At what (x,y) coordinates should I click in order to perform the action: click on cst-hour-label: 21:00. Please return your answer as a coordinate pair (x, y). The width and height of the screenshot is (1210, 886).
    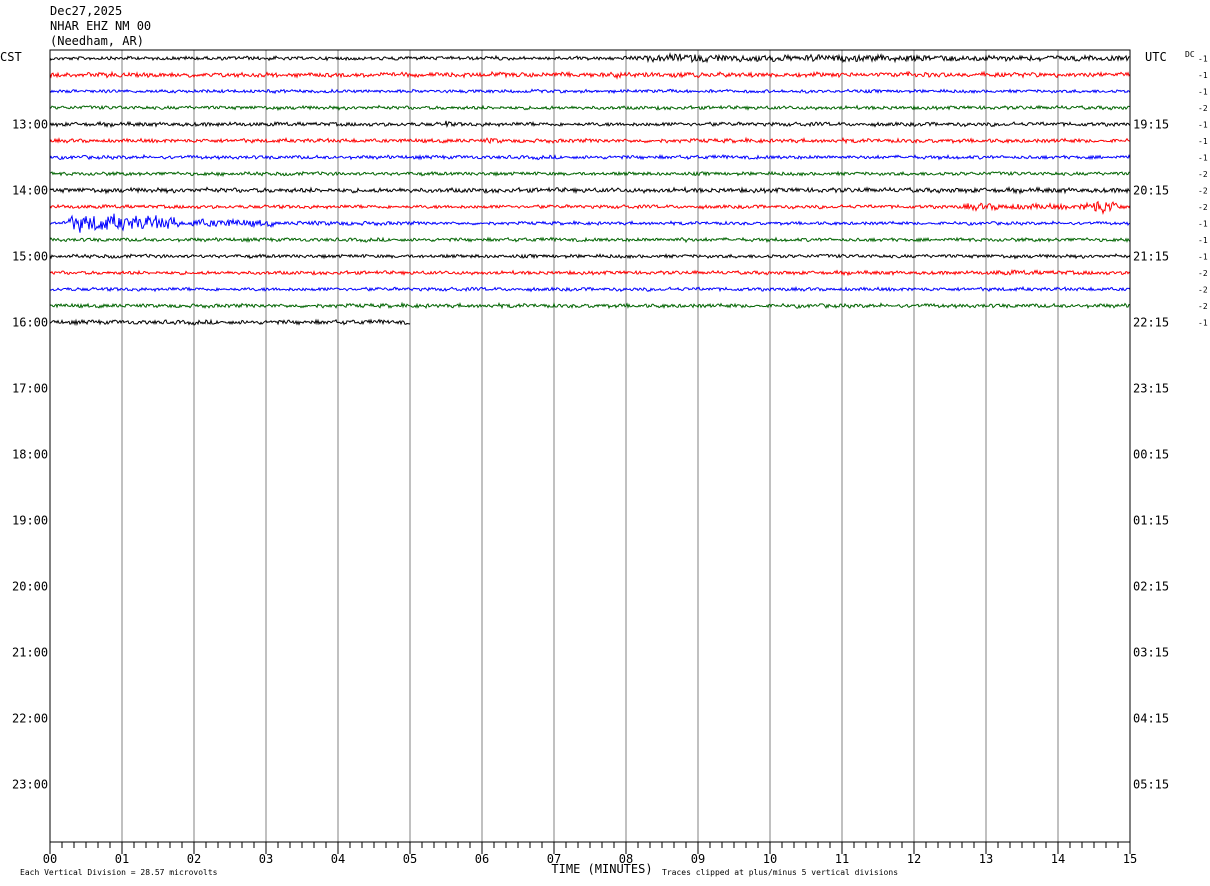
    Looking at the image, I should click on (30, 652).